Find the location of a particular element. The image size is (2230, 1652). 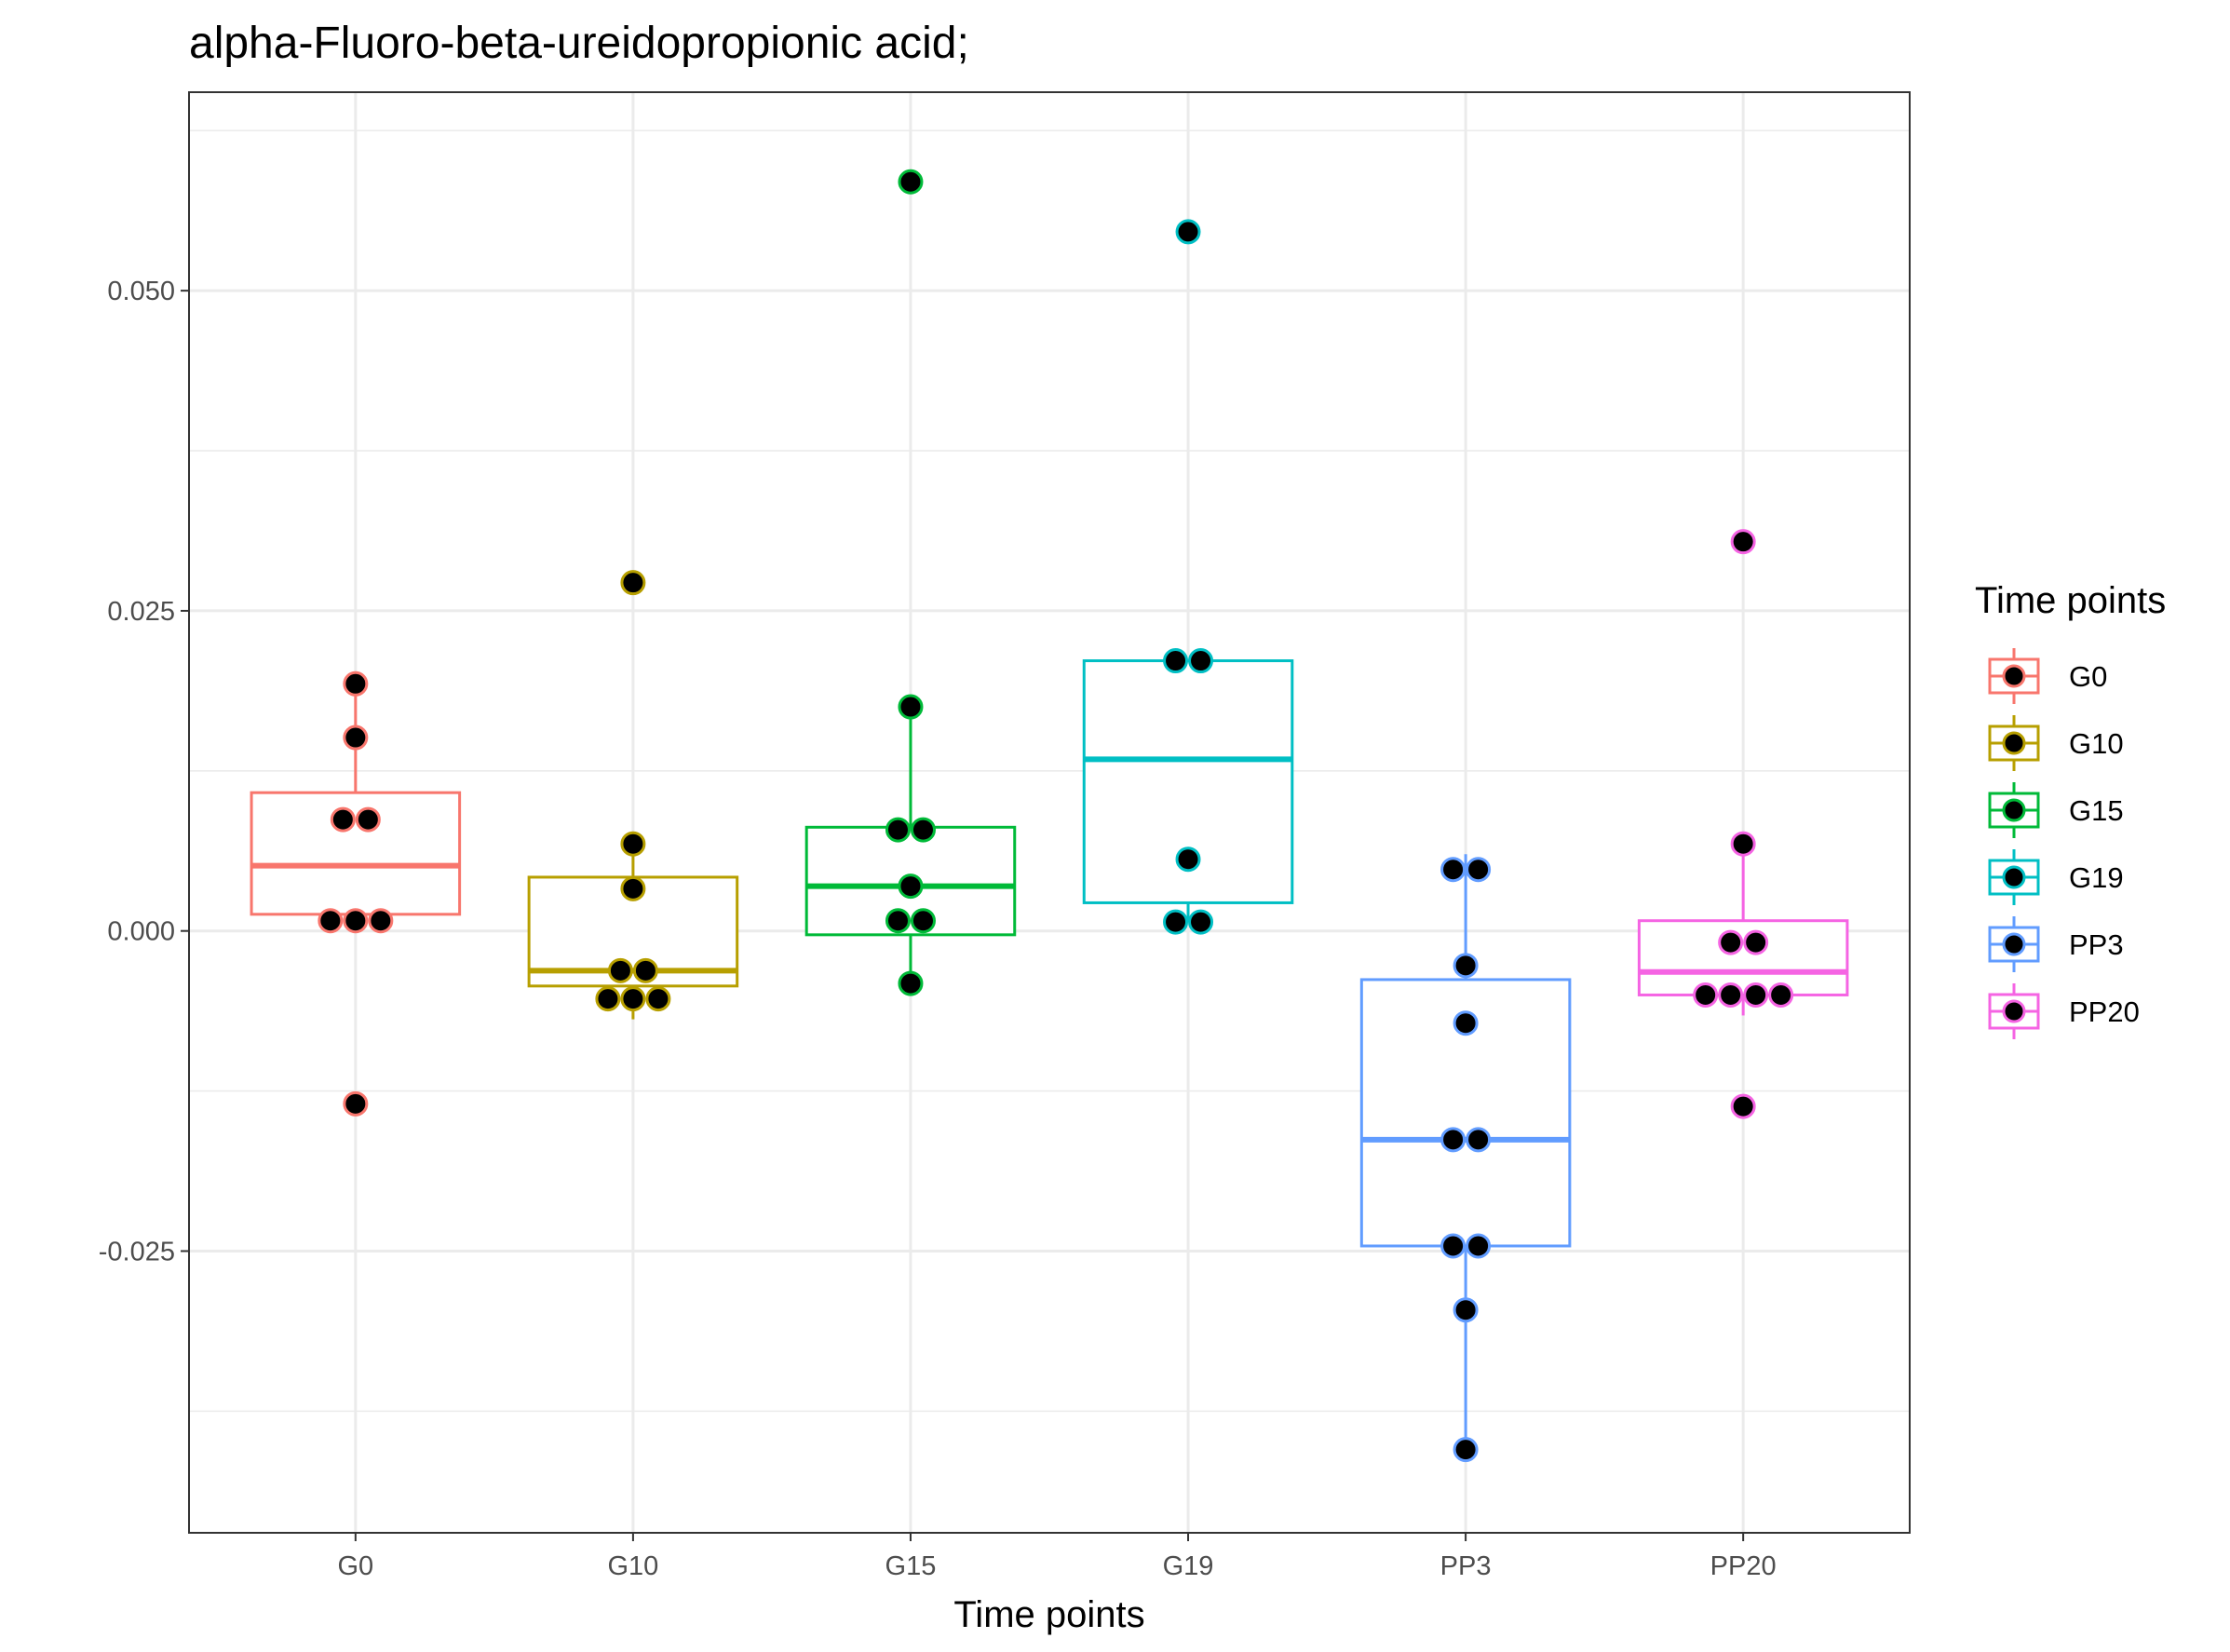

y-tick-label: 0.050 is located at coordinates (141, 291).